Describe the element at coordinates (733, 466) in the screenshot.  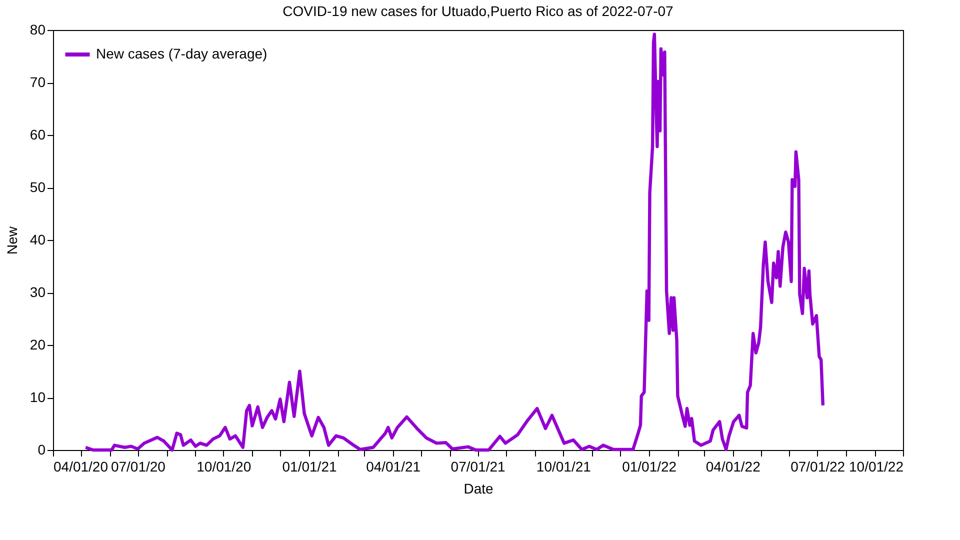
I see `x-tick-label: 04/01/22` at that location.